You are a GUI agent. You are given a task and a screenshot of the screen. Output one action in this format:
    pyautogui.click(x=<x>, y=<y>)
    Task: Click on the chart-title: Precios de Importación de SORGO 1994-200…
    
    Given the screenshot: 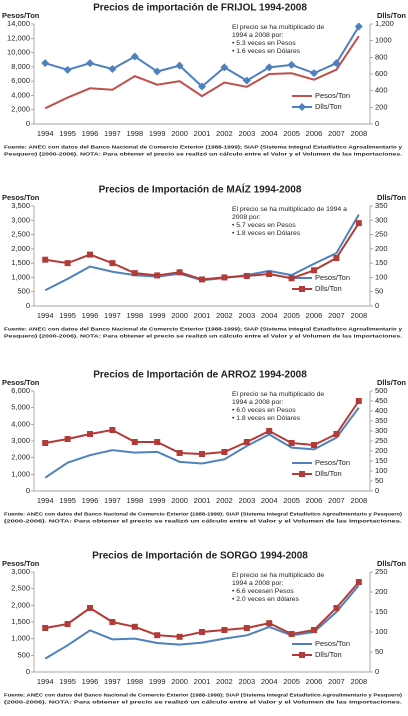 What is the action you would take?
    pyautogui.click(x=200, y=556)
    